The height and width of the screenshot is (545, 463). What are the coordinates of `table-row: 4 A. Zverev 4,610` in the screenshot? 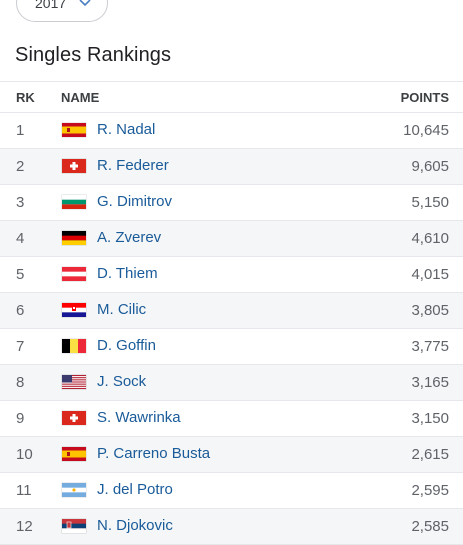 It's located at (231, 239).